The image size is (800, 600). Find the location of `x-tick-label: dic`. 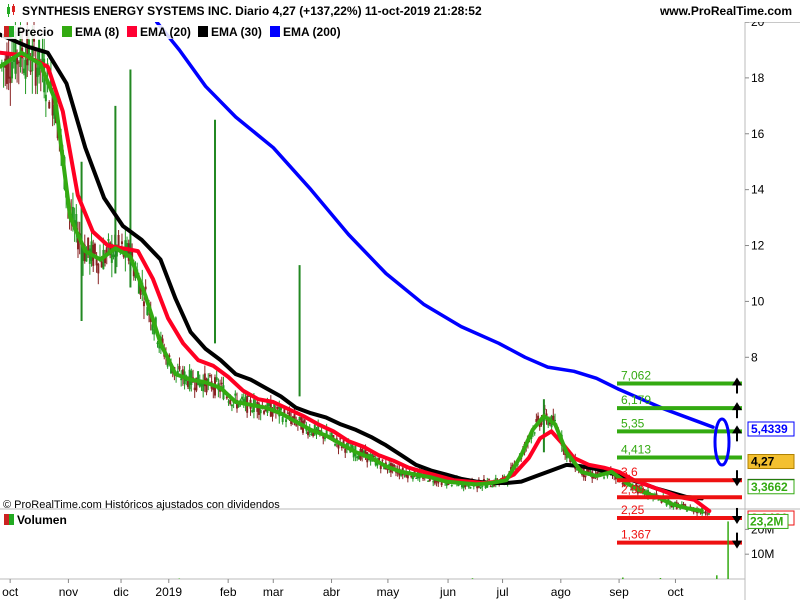

x-tick-label: dic is located at coordinates (120, 592).